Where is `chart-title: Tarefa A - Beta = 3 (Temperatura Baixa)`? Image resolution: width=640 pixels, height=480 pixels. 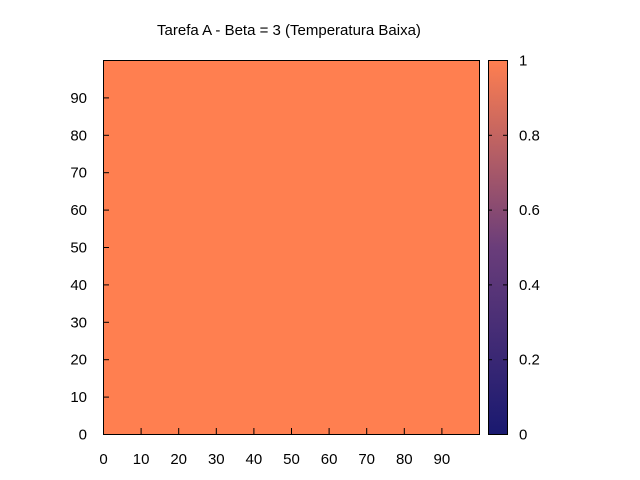
chart-title: Tarefa A - Beta = 3 (Temperatura Baixa) is located at coordinates (289, 30).